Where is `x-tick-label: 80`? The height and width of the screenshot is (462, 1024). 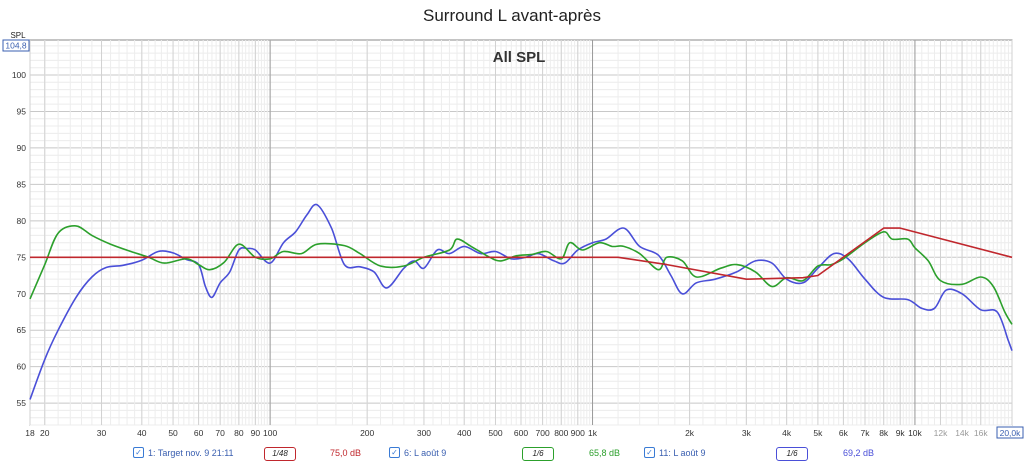 x-tick-label: 80 is located at coordinates (239, 433).